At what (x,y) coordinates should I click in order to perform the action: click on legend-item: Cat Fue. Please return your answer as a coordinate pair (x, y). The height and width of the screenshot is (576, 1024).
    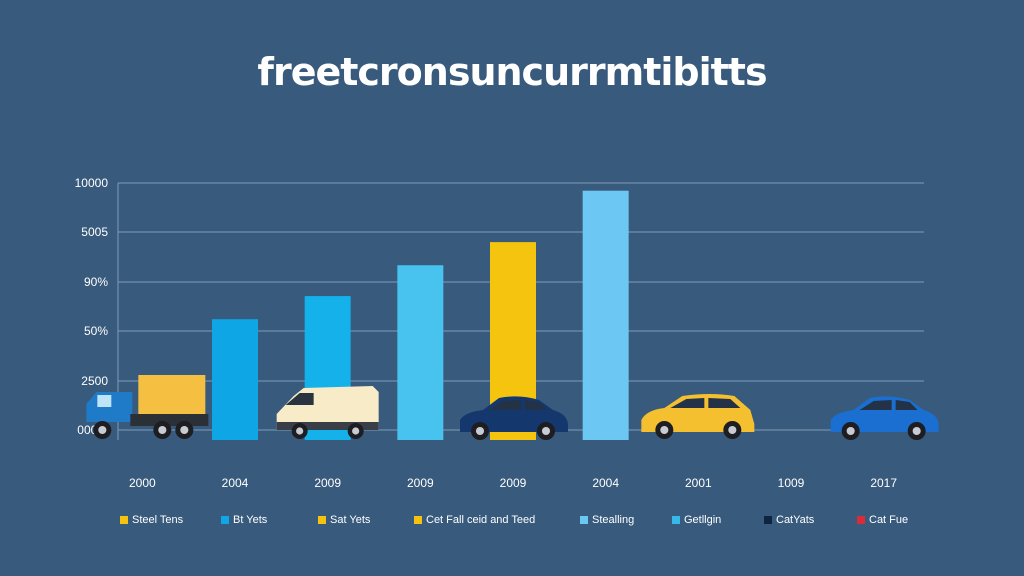
    Looking at the image, I should click on (882, 520).